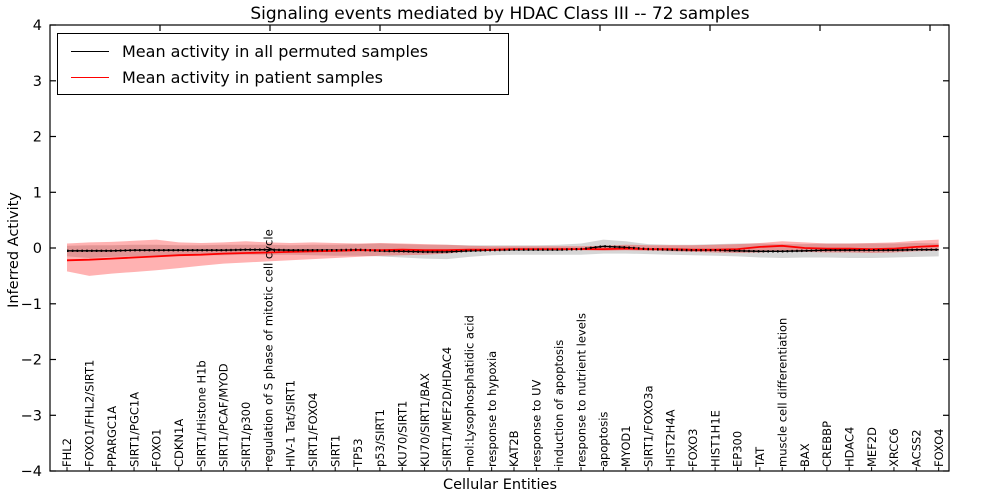  What do you see at coordinates (157, 448) in the screenshot?
I see `x-category-label: FOXO1` at bounding box center [157, 448].